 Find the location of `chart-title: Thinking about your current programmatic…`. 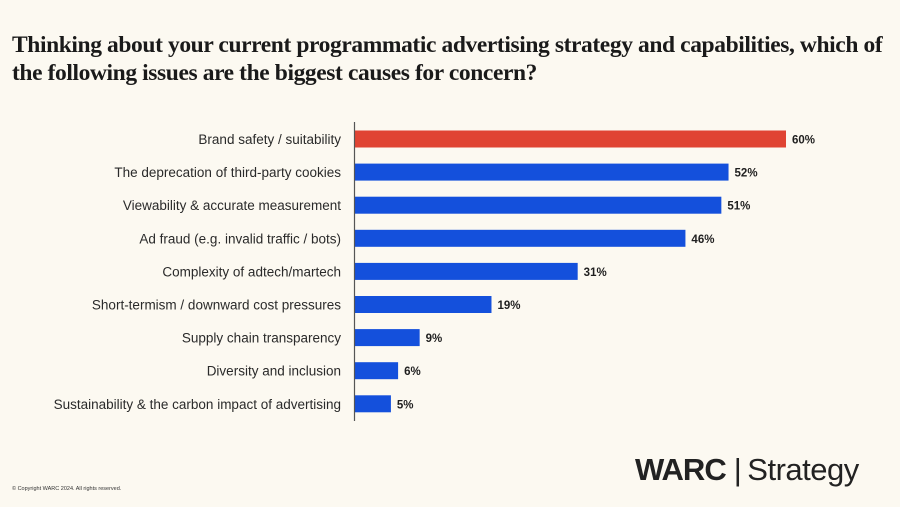

chart-title: Thinking about your current programmatic… is located at coordinates (447, 59).